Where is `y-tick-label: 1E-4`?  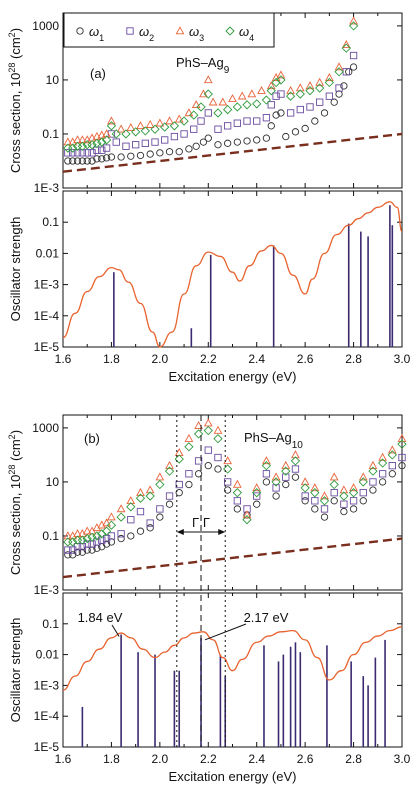 y-tick-label: 1E-4 is located at coordinates (47, 716).